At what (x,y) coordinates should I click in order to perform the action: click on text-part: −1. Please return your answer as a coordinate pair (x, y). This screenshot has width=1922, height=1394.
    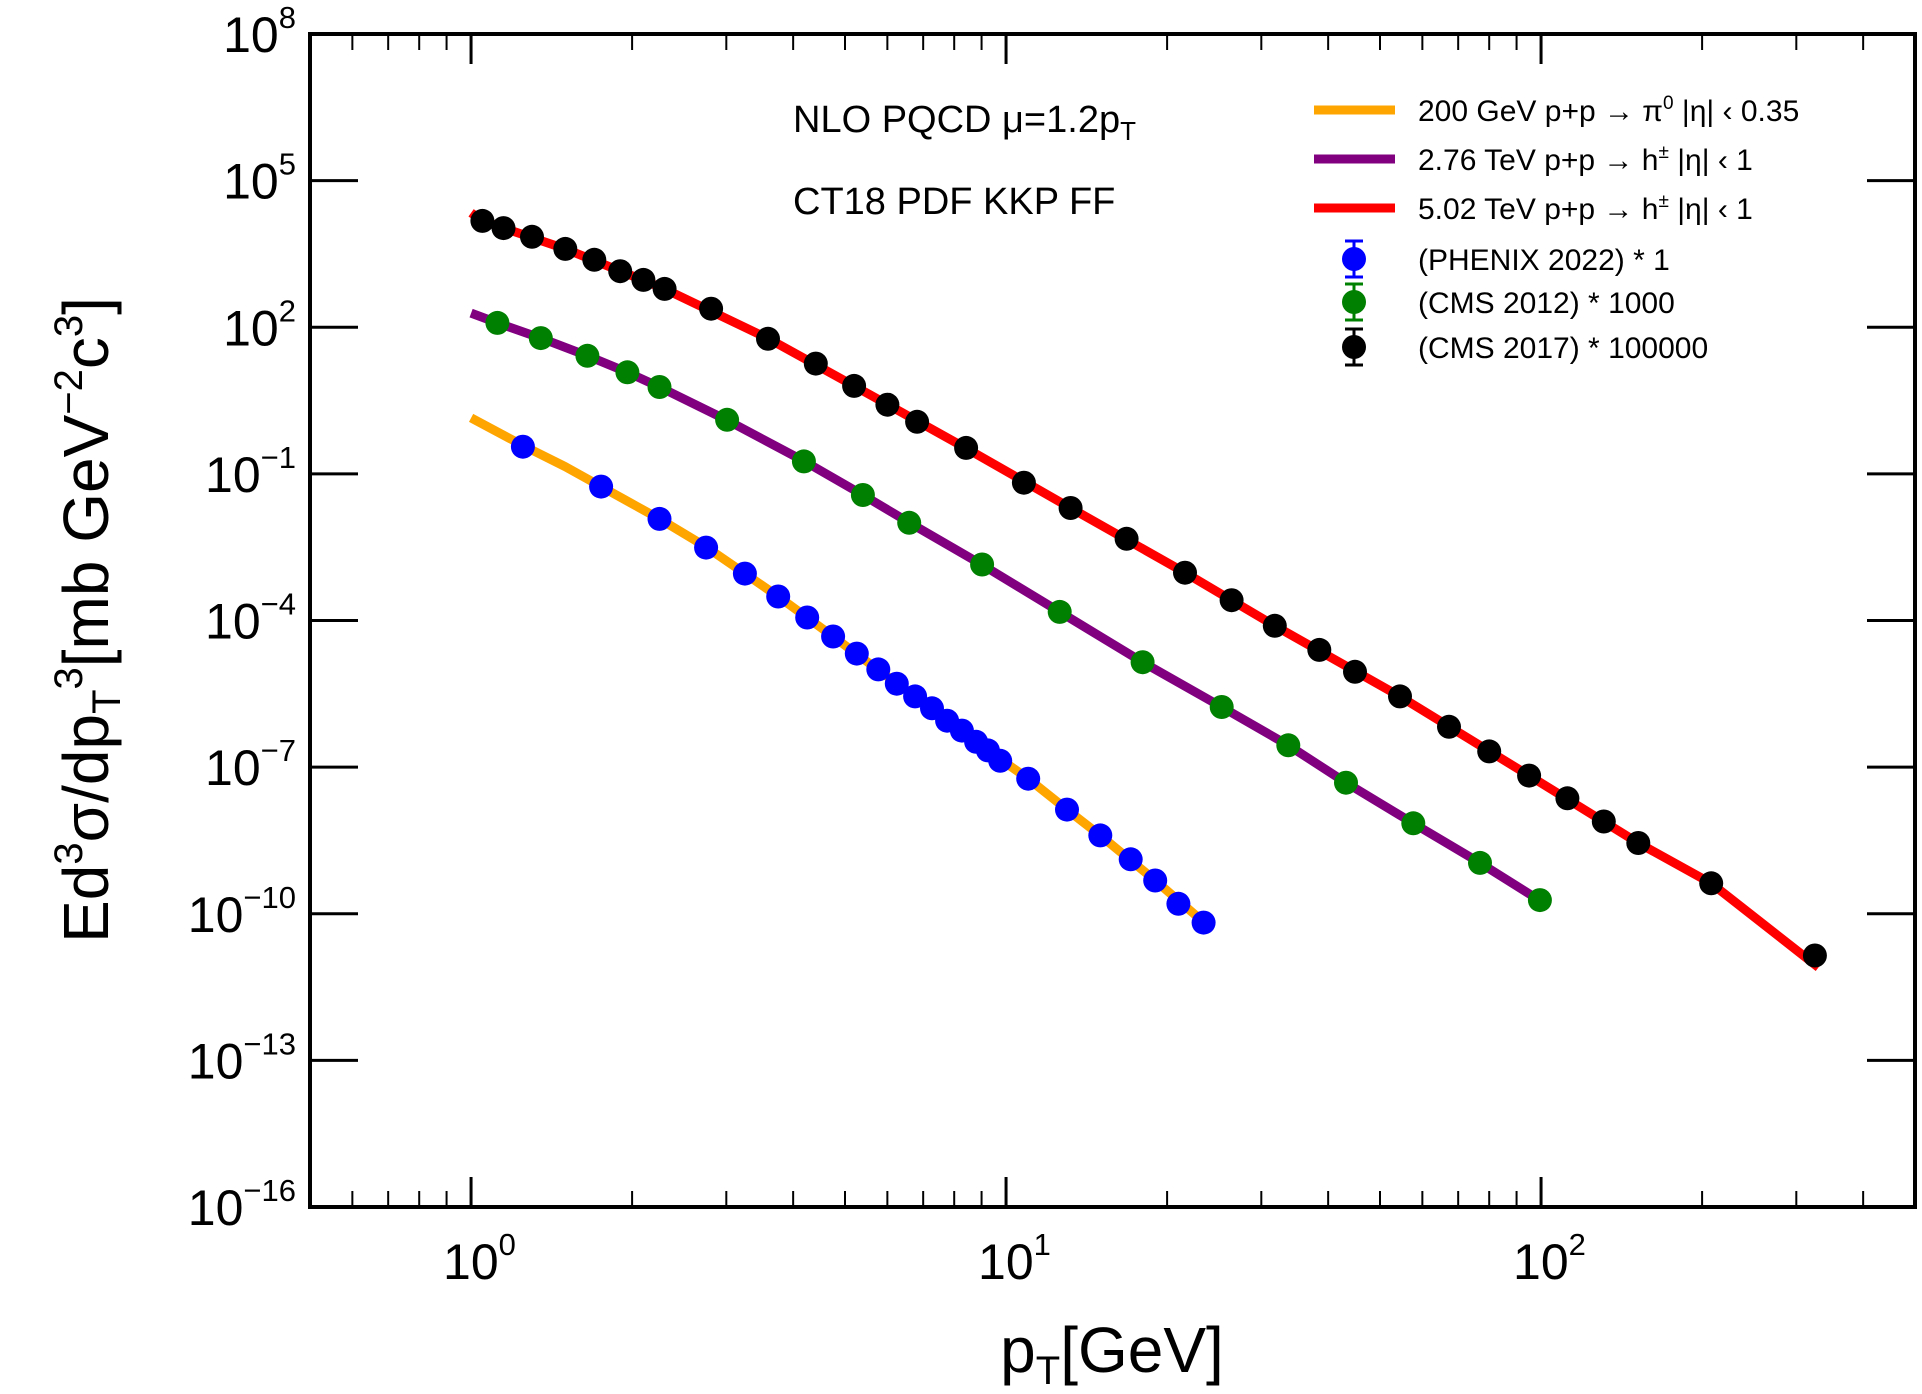
    Looking at the image, I should click on (278, 457).